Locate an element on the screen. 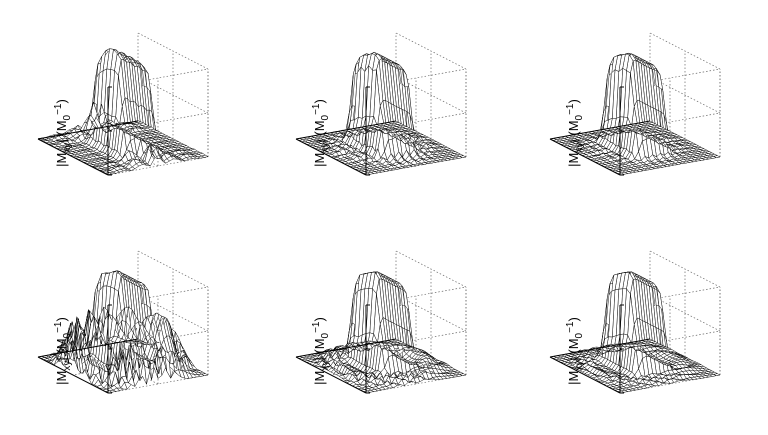  panel-e: |Mxy| (M0−1) is located at coordinates (381, 322).